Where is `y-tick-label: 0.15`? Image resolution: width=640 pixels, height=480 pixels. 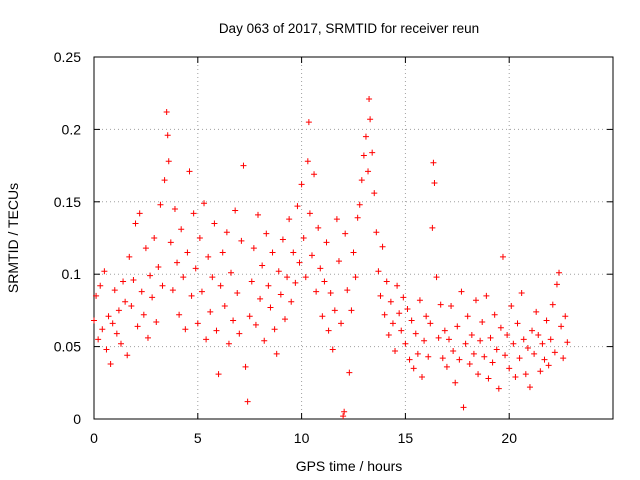 y-tick-label: 0.15 is located at coordinates (67, 202).